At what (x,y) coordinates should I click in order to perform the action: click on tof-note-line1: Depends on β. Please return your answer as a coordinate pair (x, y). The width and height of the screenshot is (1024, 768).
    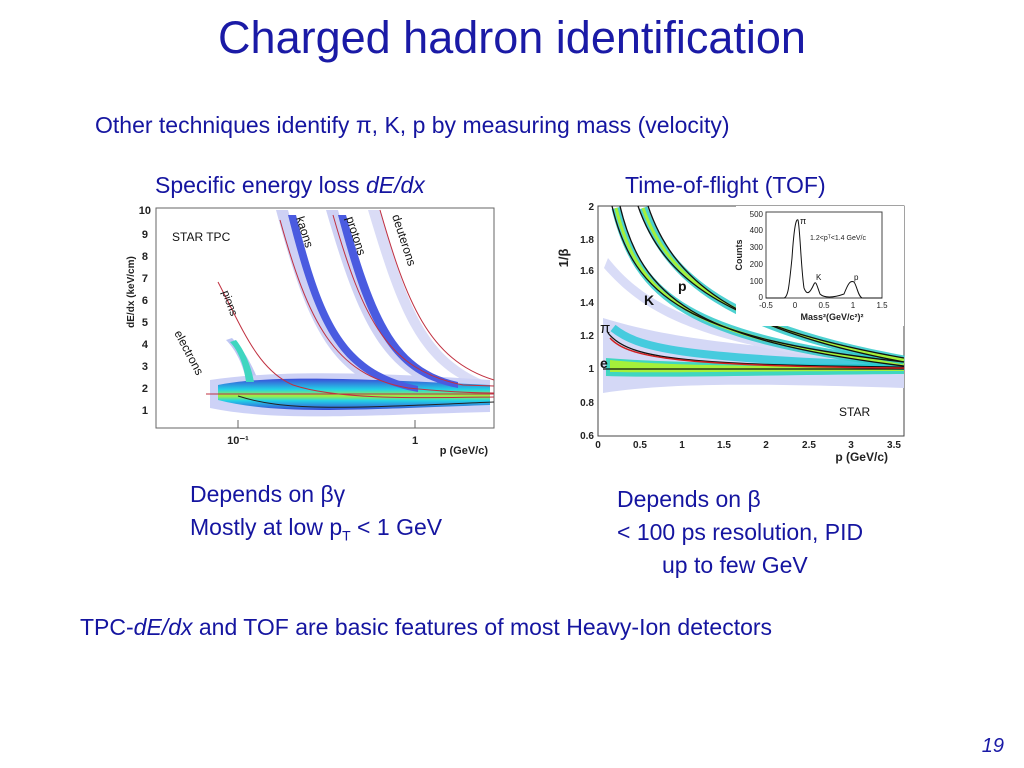
    Looking at the image, I should click on (740, 499).